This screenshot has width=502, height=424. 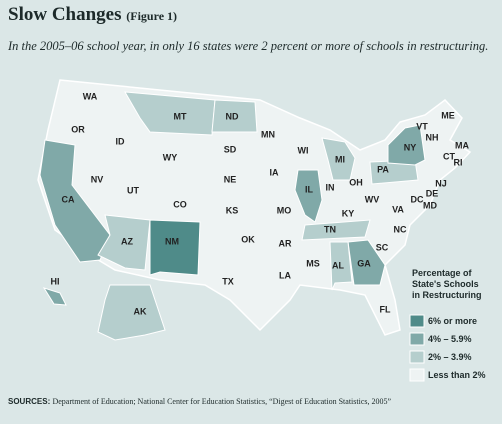 I want to click on state-label: TX, so click(x=228, y=281).